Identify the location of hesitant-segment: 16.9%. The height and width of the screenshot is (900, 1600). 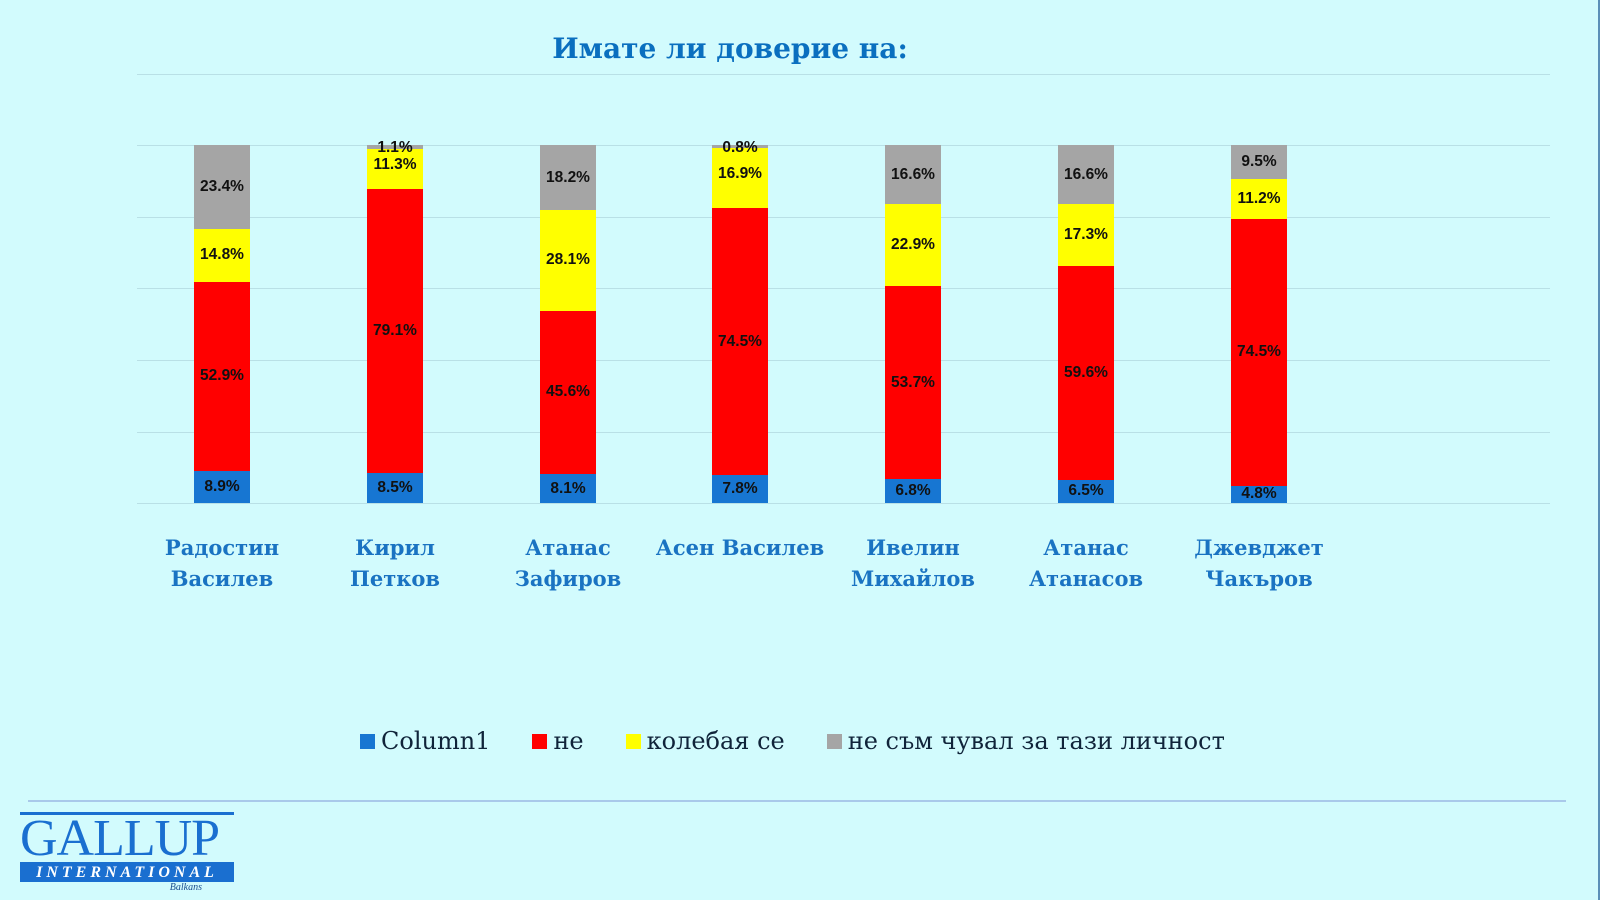
(740, 178).